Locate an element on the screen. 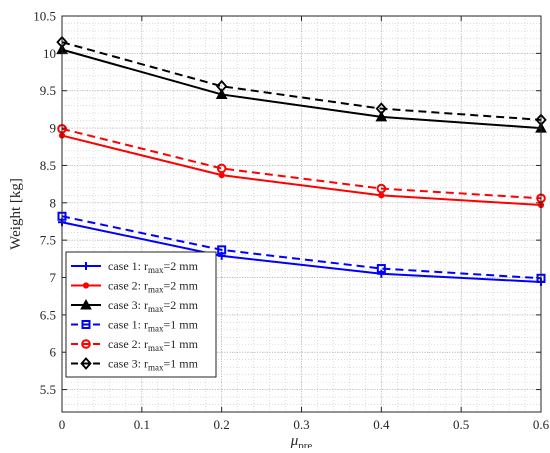 This screenshot has height=453, width=550. legend-box is located at coordinates (141, 314).